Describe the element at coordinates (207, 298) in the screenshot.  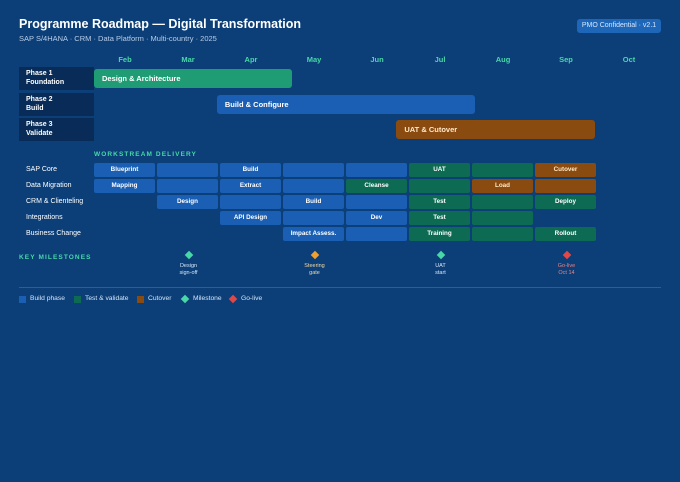
I see `legend-label: Milestone` at that location.